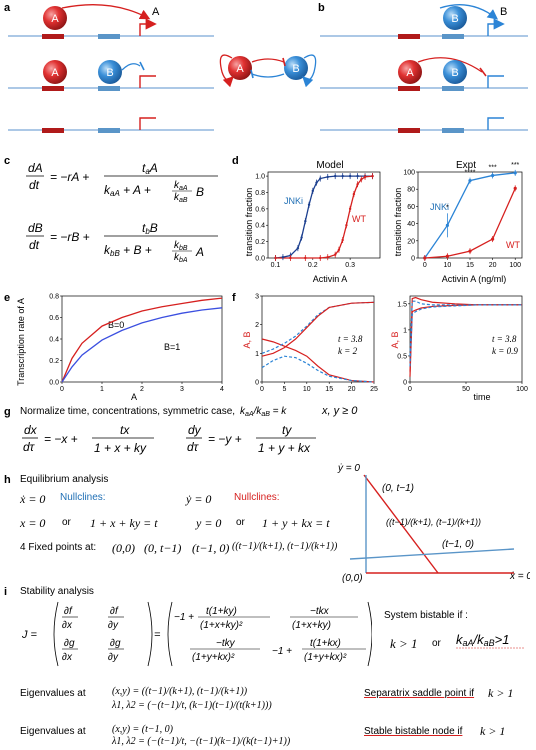  Describe the element at coordinates (35, 228) in the screenshot. I see `svg-text: dB` at that location.